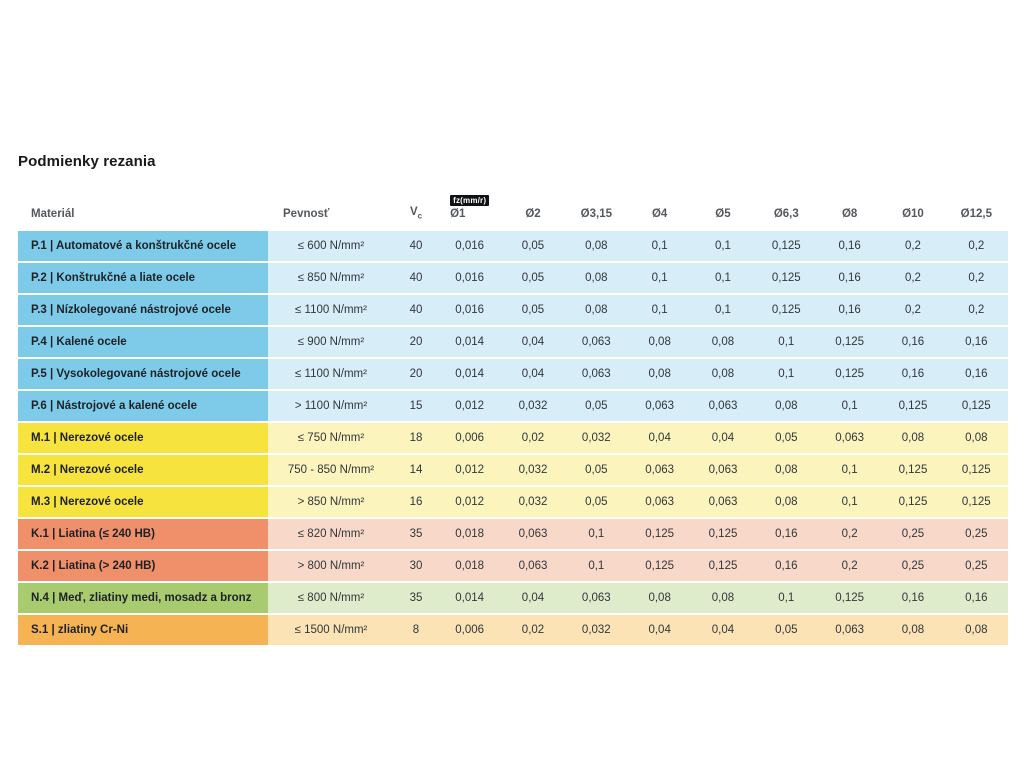 This screenshot has height=768, width=1024. What do you see at coordinates (659, 502) in the screenshot?
I see `fz-cell-m3-d4: 0,063` at bounding box center [659, 502].